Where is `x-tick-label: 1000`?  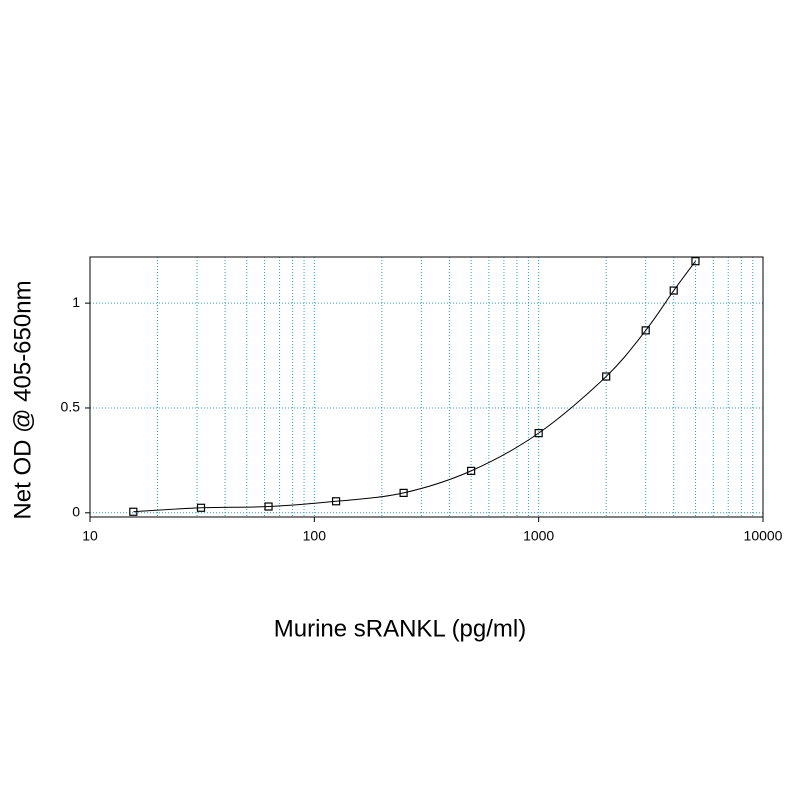
x-tick-label: 1000 is located at coordinates (538, 536).